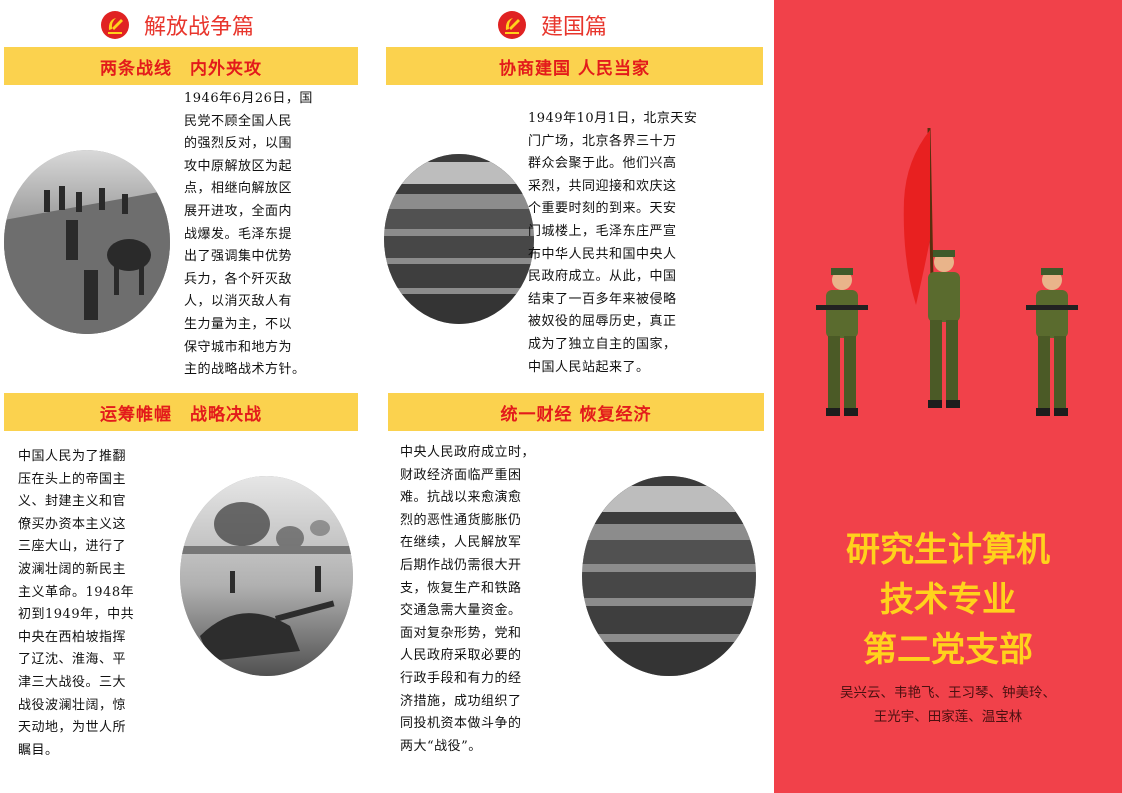 The image size is (1122, 793). I want to click on text-line: 保守城市和地方为, so click(238, 347).